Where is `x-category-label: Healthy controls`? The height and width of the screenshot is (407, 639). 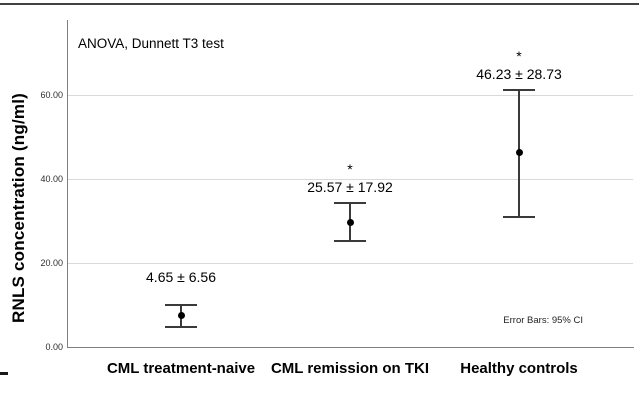 x-category-label: Healthy controls is located at coordinates (519, 368).